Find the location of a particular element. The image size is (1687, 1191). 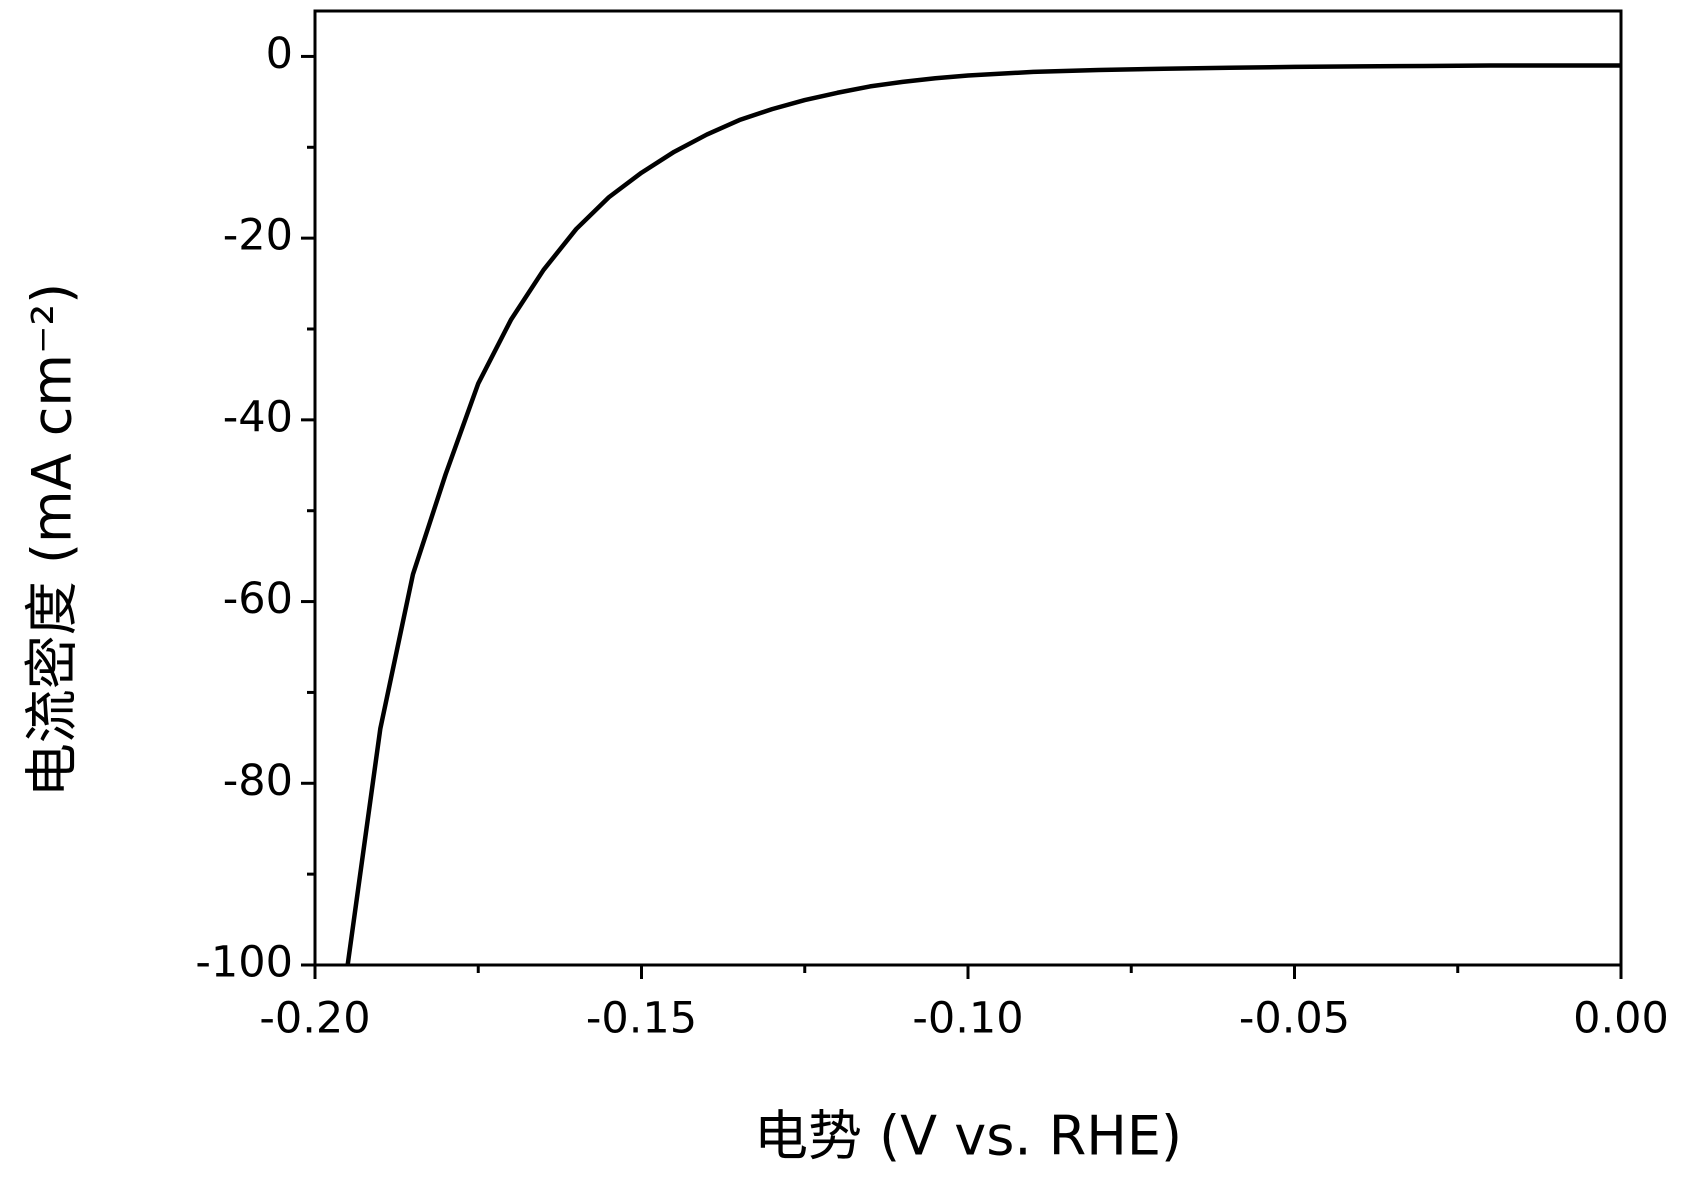

y-tick-label: -60 is located at coordinates (258, 599).